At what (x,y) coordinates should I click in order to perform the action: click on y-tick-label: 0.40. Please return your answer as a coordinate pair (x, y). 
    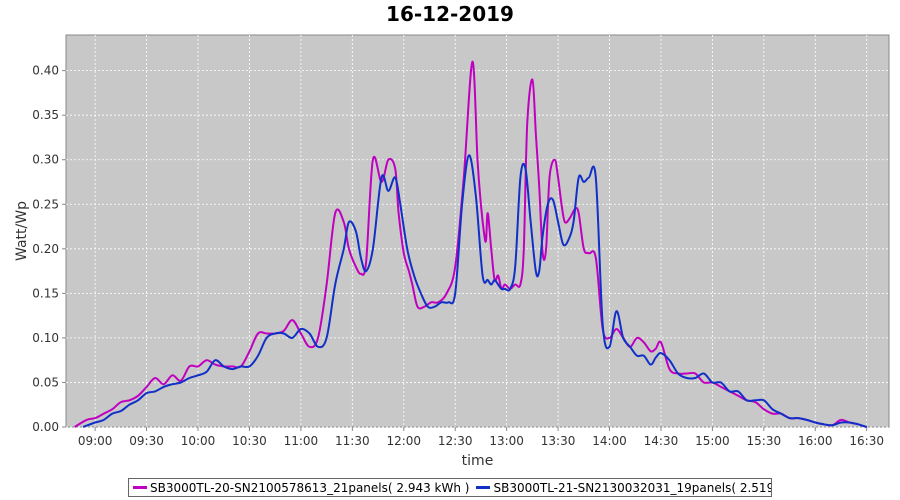
    Looking at the image, I should click on (45, 71).